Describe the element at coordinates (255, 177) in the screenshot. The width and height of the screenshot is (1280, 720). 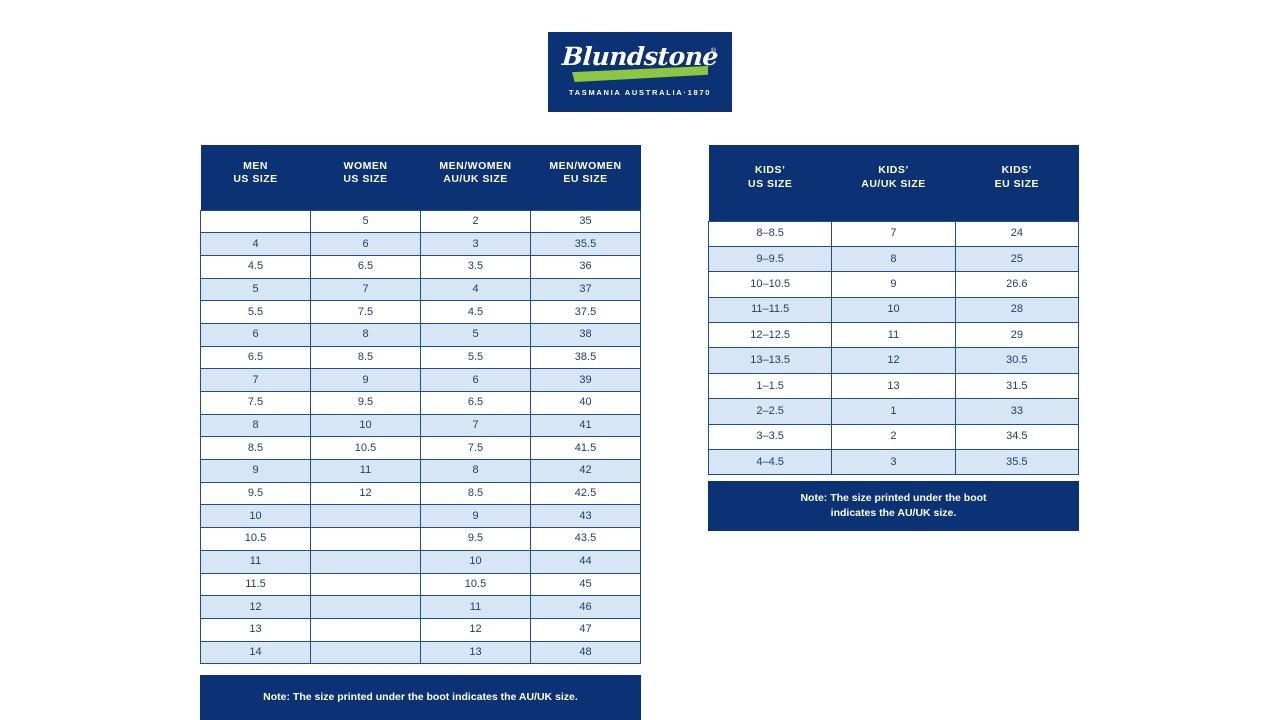
I see `adult-col-men-us: MEN US SIZE` at that location.